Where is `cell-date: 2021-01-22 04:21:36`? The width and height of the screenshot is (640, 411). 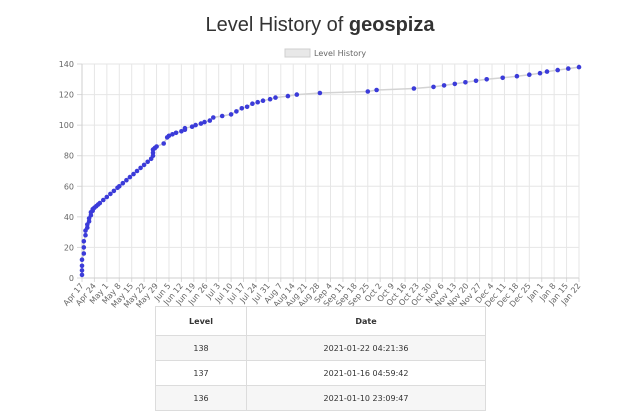 cell-date: 2021-01-22 04:21:36 is located at coordinates (366, 348).